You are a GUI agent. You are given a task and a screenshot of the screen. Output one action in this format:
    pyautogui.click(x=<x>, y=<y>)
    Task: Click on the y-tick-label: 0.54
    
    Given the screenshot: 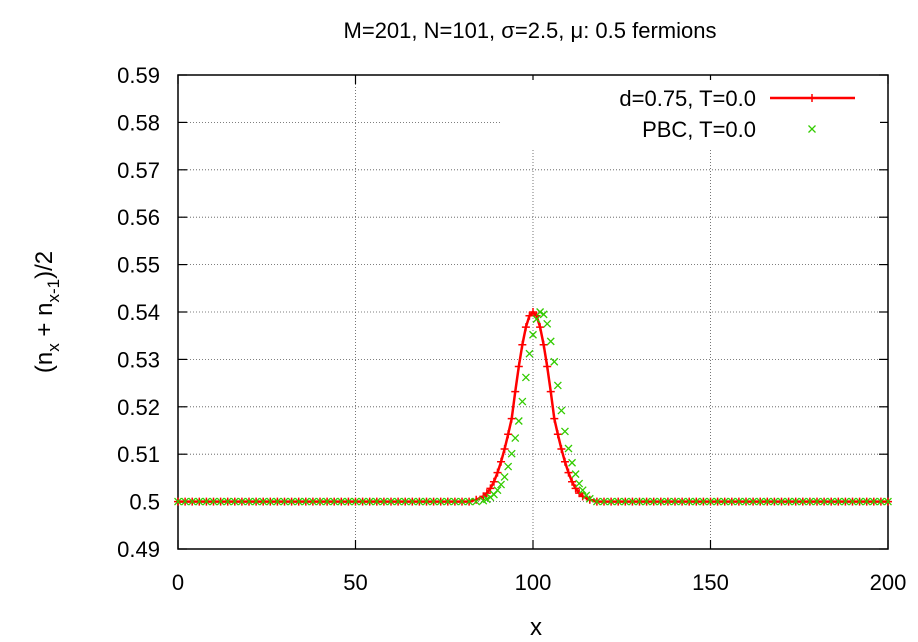 What is the action you would take?
    pyautogui.click(x=138, y=312)
    